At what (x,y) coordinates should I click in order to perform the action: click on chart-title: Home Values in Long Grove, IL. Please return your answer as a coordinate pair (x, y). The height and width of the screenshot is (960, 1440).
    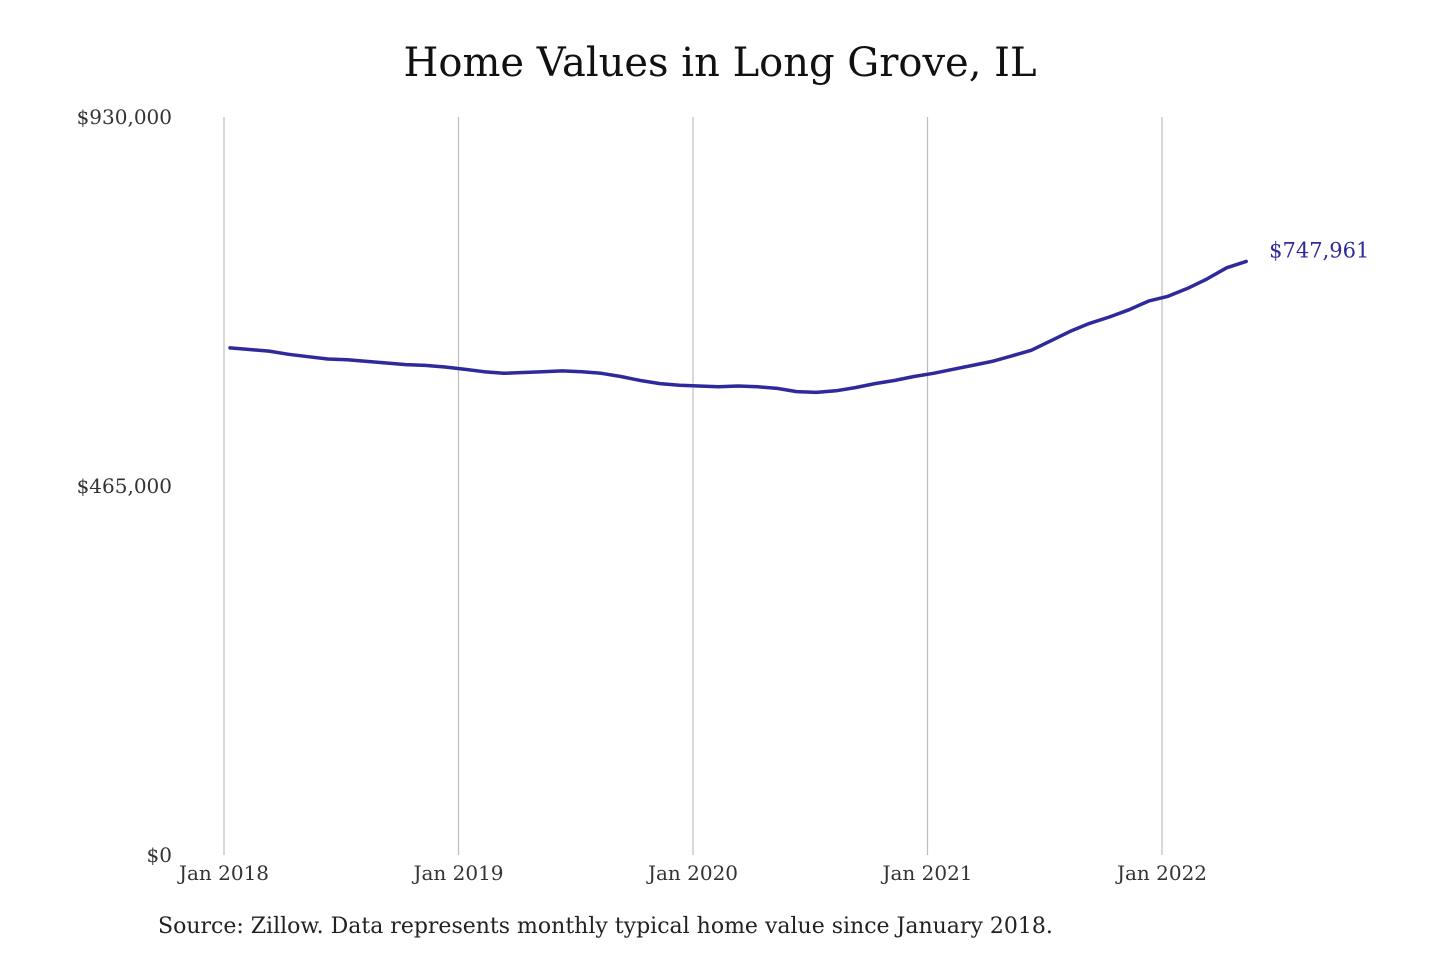
    Looking at the image, I should click on (720, 63).